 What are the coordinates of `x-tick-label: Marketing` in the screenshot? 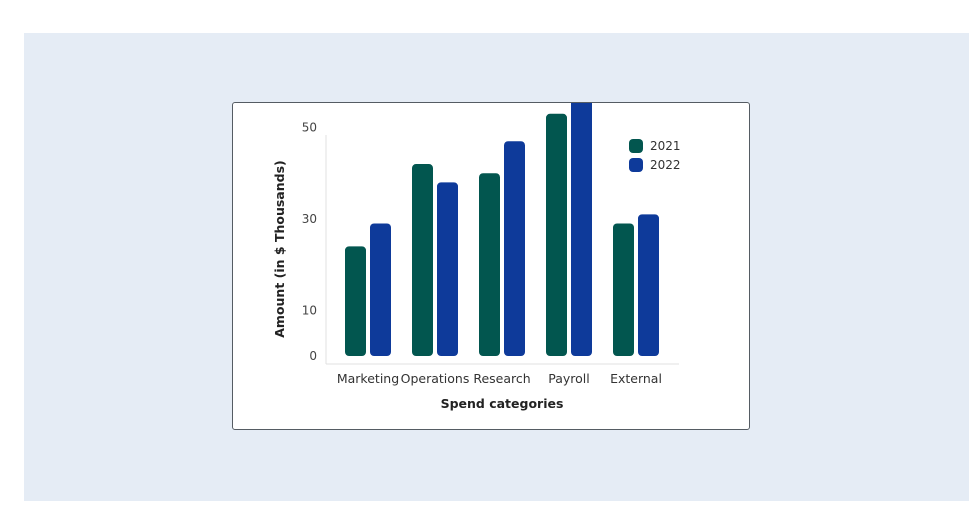 It's located at (368, 378).